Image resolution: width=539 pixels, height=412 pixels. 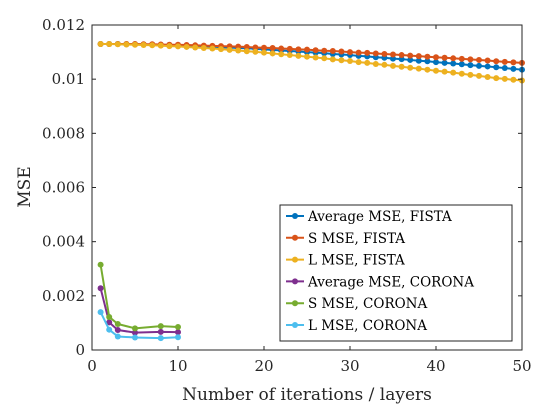 I want to click on y-tick-label: 0.006, so click(x=63, y=188).